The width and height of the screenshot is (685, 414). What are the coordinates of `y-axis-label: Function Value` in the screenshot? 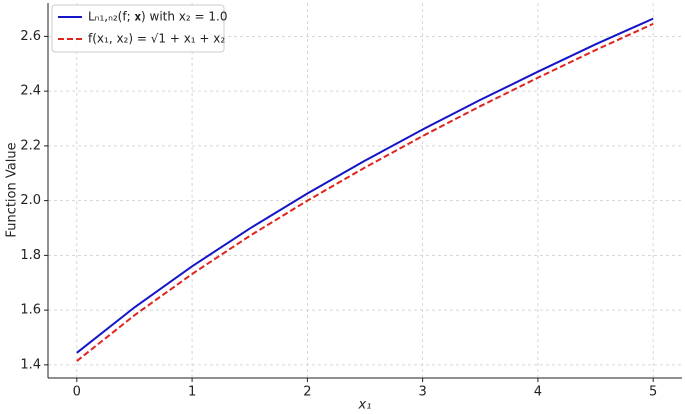 It's located at (12, 189).